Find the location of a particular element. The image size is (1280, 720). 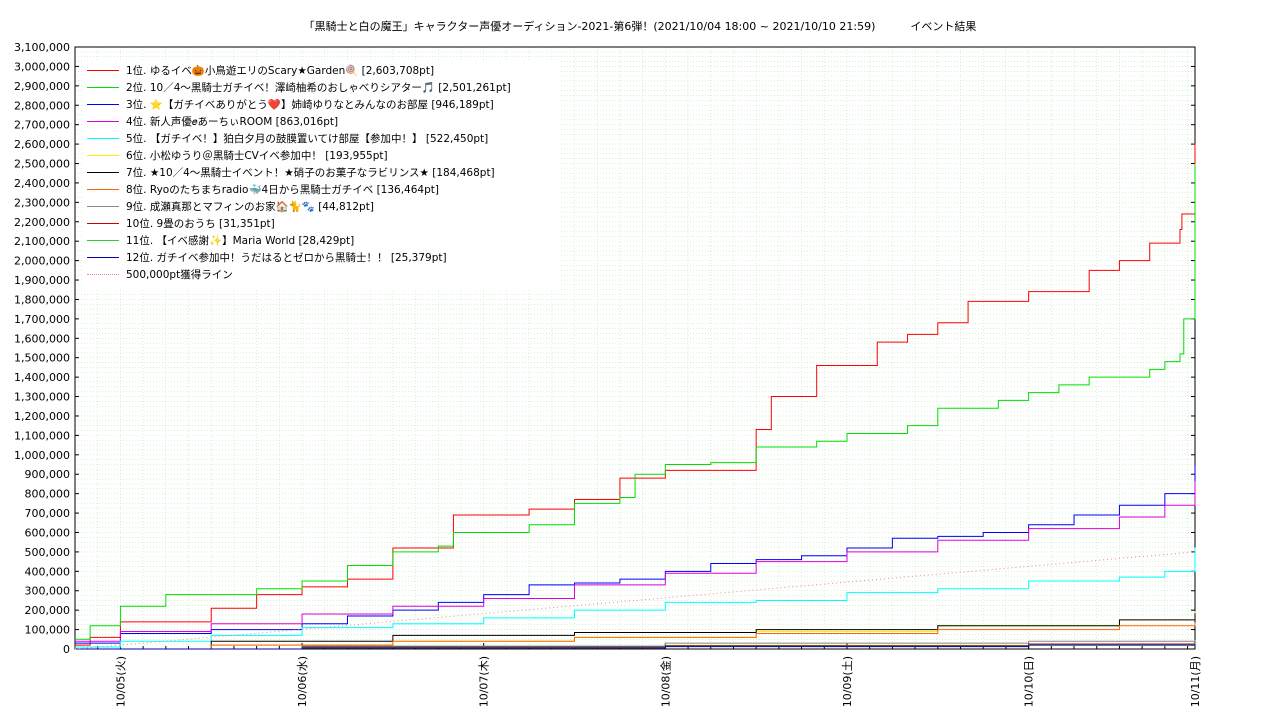

y-tick-label: 2,700,000 is located at coordinates (42, 125).